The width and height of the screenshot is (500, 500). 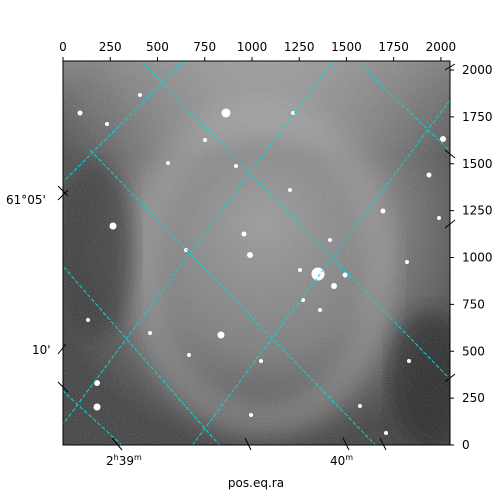 I want to click on x-axis-ticks: 0 250 500 750 1000 1250 1500 1750 2000, so click(x=257, y=50).